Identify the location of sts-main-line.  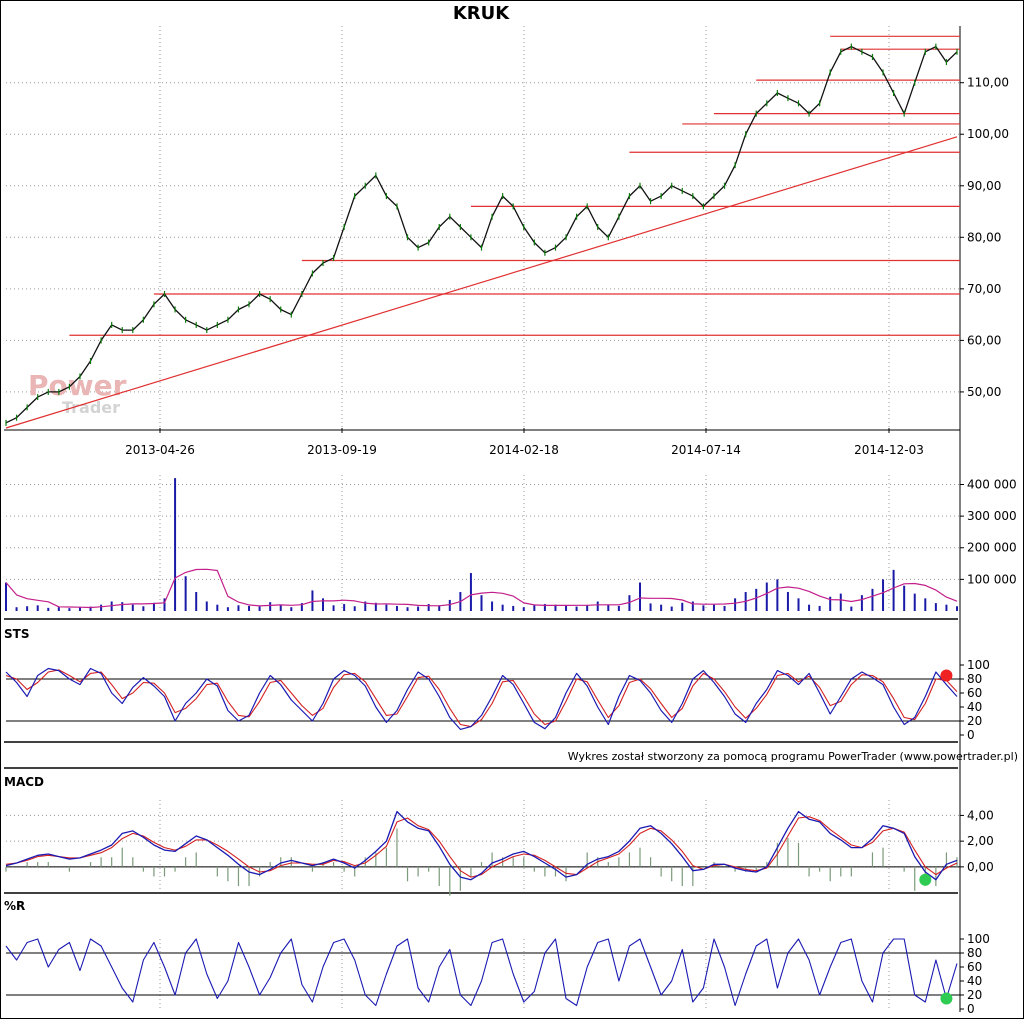
(481, 699).